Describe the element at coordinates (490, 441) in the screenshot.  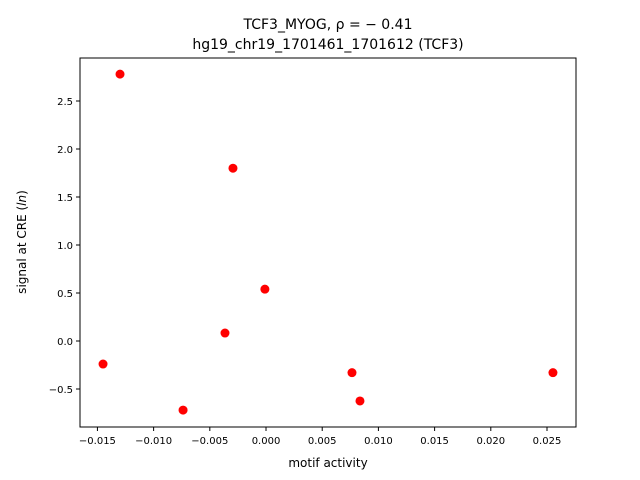
I see `x-tick-label: 0.020` at that location.